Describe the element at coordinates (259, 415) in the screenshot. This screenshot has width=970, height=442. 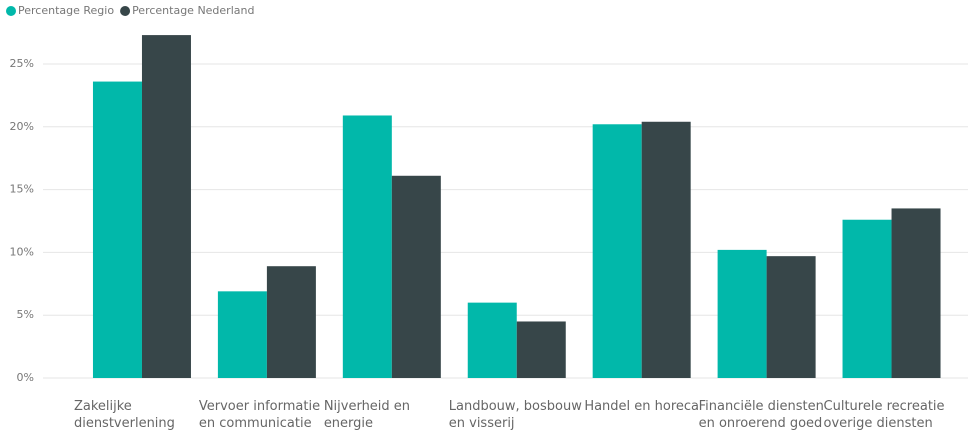
I see `x-tick-text: Vervoer informatie en communicatie` at that location.